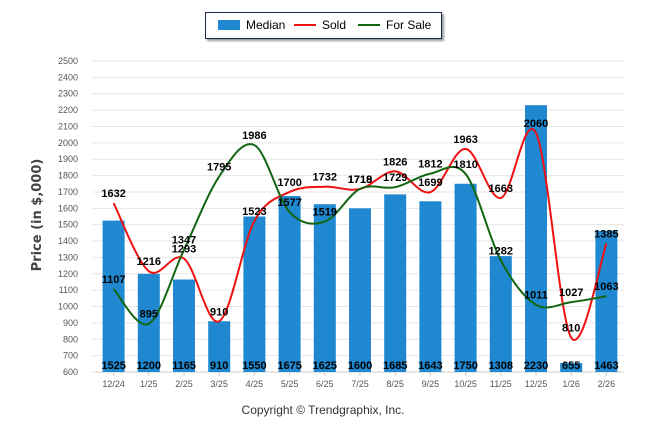  What do you see at coordinates (430, 165) in the screenshot?
I see `data-label-forsale: 1812` at bounding box center [430, 165].